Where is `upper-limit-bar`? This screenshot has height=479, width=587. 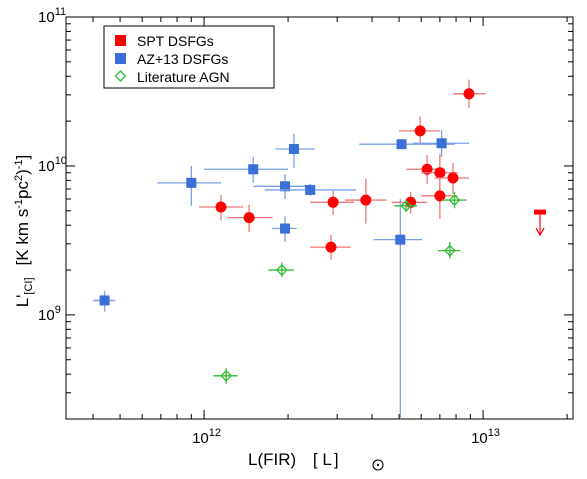
upper-limit-bar is located at coordinates (540, 212).